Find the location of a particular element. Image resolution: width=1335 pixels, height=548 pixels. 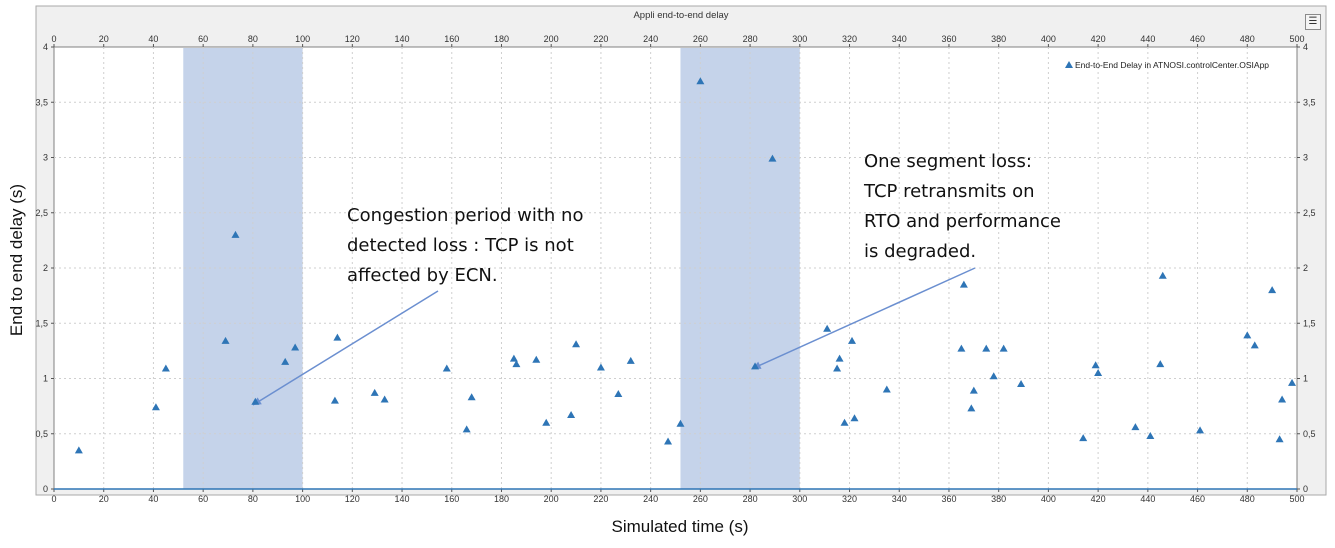

x-tick-label: 380 is located at coordinates (998, 499).